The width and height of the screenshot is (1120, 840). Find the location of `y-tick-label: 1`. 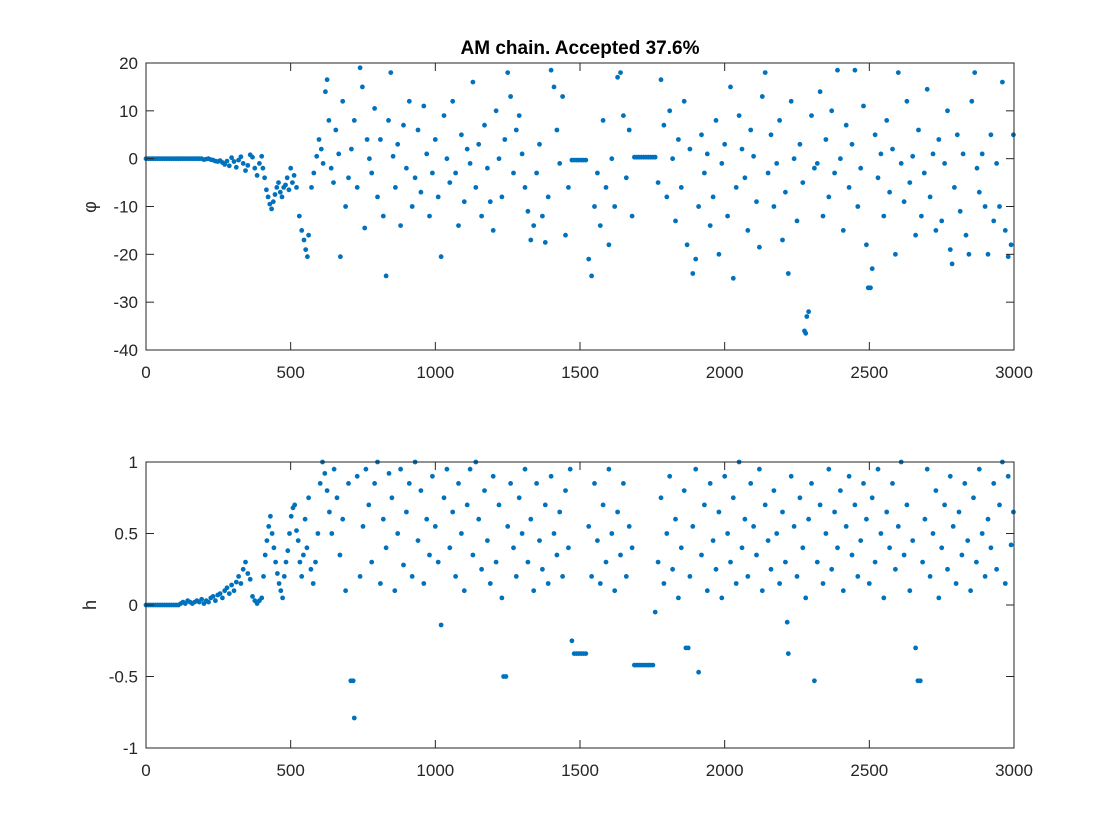

y-tick-label: 1 is located at coordinates (133, 462).